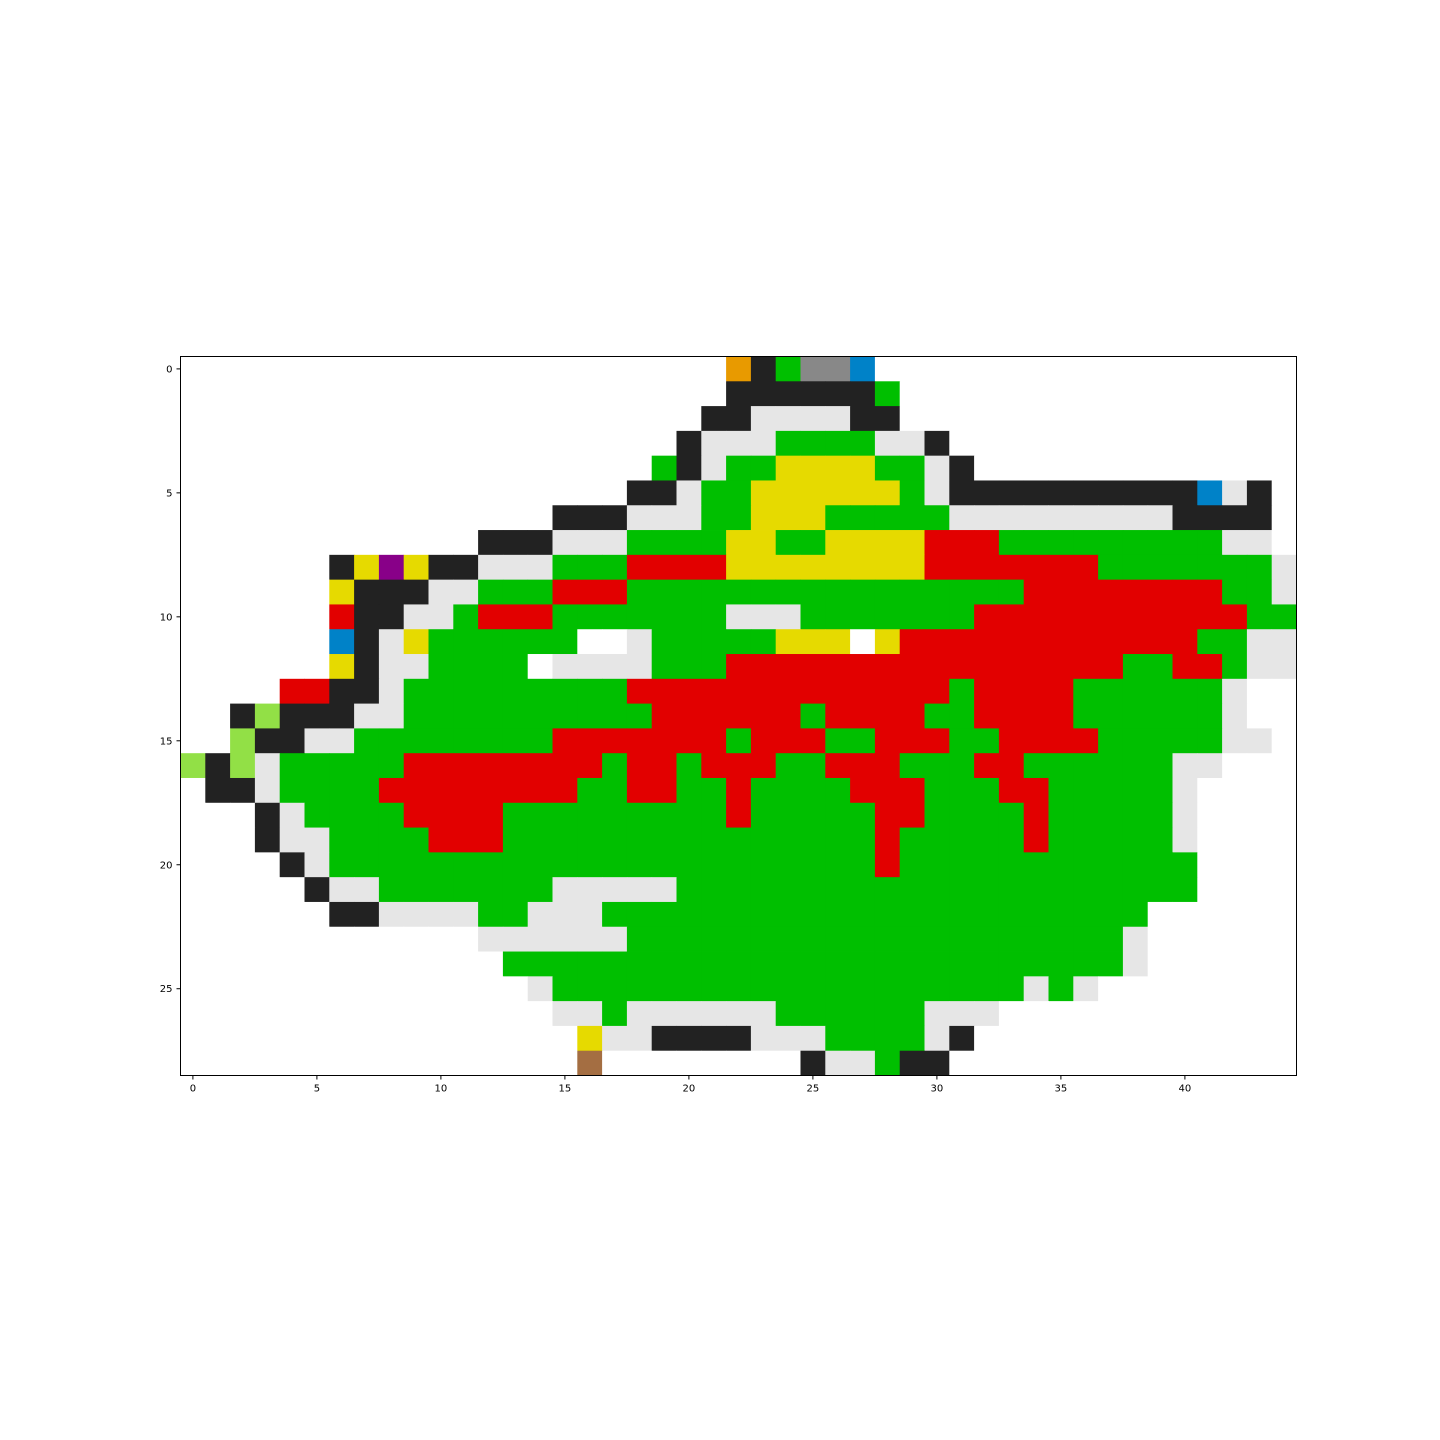 Image resolution: width=1440 pixels, height=1440 pixels. Describe the element at coordinates (987, 567) in the screenshot. I see `cell-r8-c32` at that location.